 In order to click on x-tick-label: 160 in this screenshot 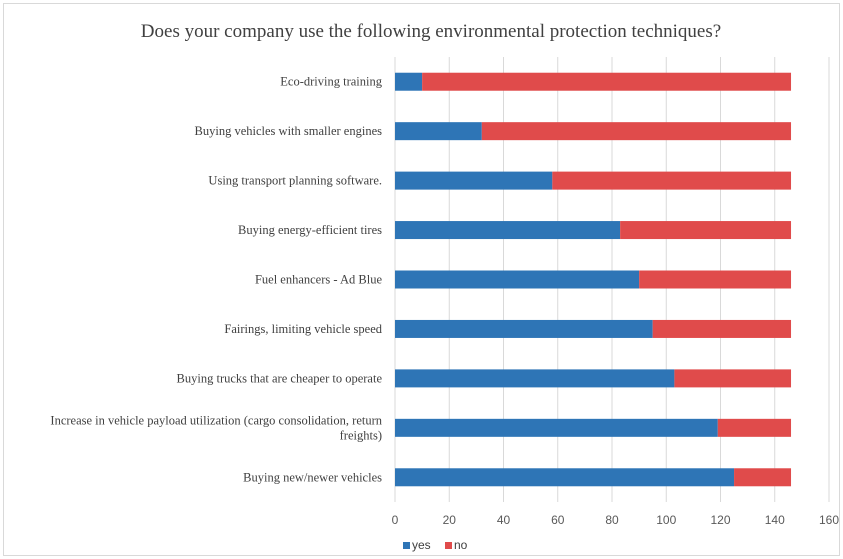, I will do `click(829, 520)`.